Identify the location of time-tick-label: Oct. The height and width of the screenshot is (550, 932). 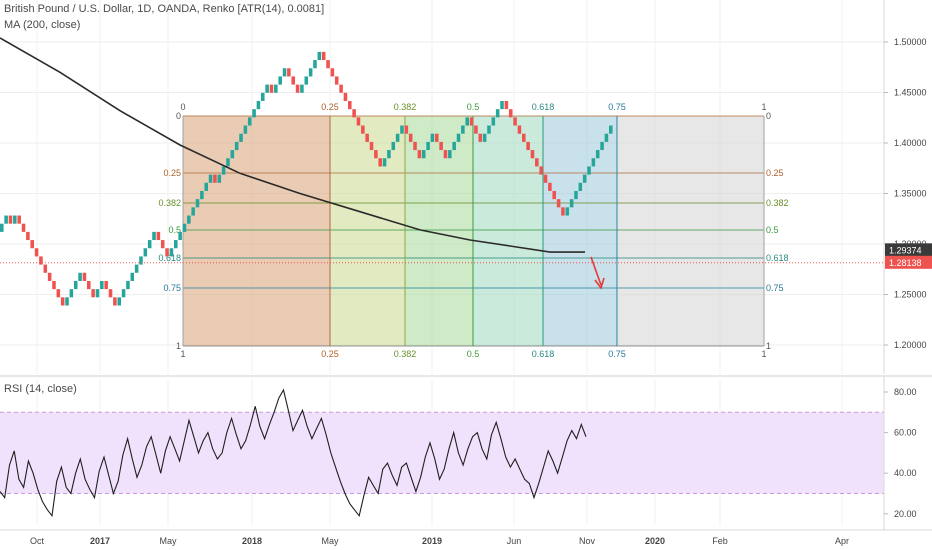
(37, 541).